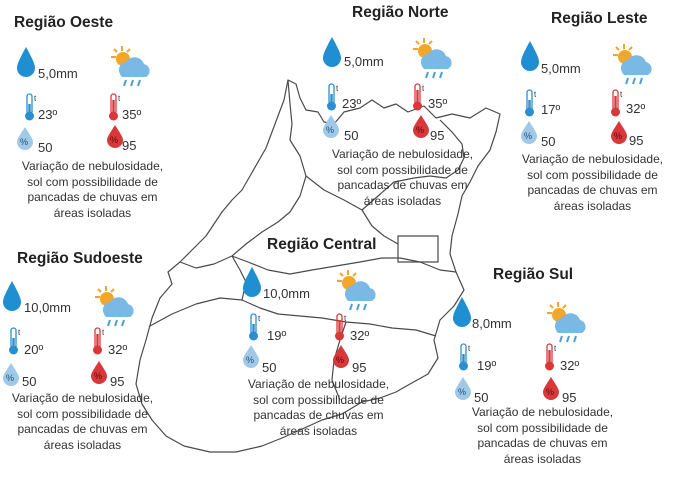  I want to click on border-central-north, so click(344, 265).